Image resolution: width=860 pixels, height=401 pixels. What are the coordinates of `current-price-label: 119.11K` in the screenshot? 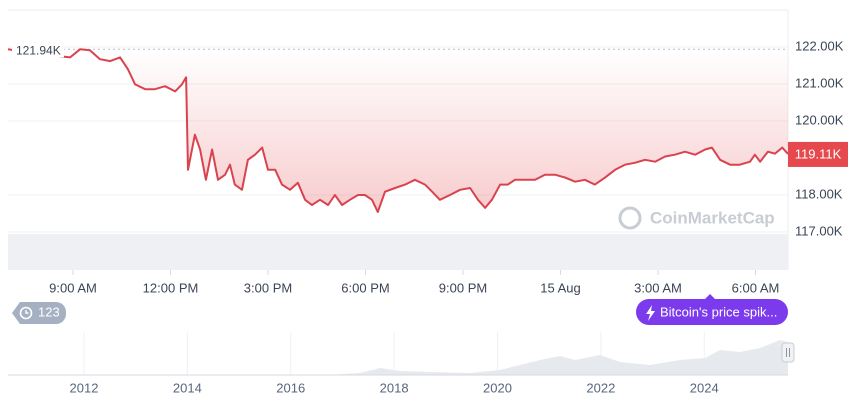 It's located at (818, 153).